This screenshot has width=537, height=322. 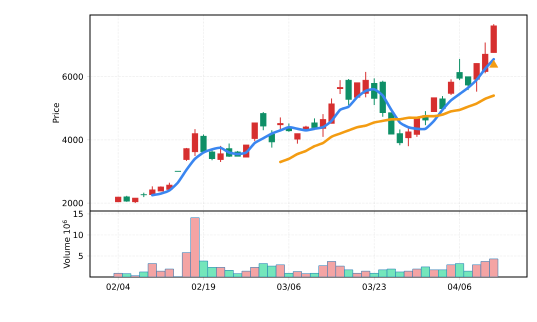 I want to click on x-tick-label: 04/06, so click(x=460, y=287).